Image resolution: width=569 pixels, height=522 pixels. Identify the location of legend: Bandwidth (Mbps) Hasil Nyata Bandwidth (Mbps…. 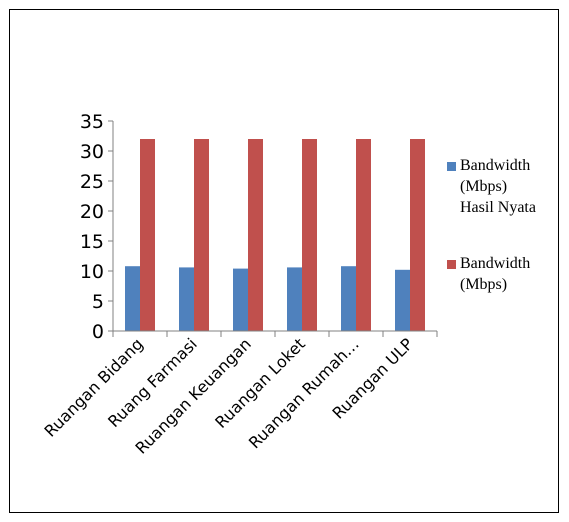
(491, 225).